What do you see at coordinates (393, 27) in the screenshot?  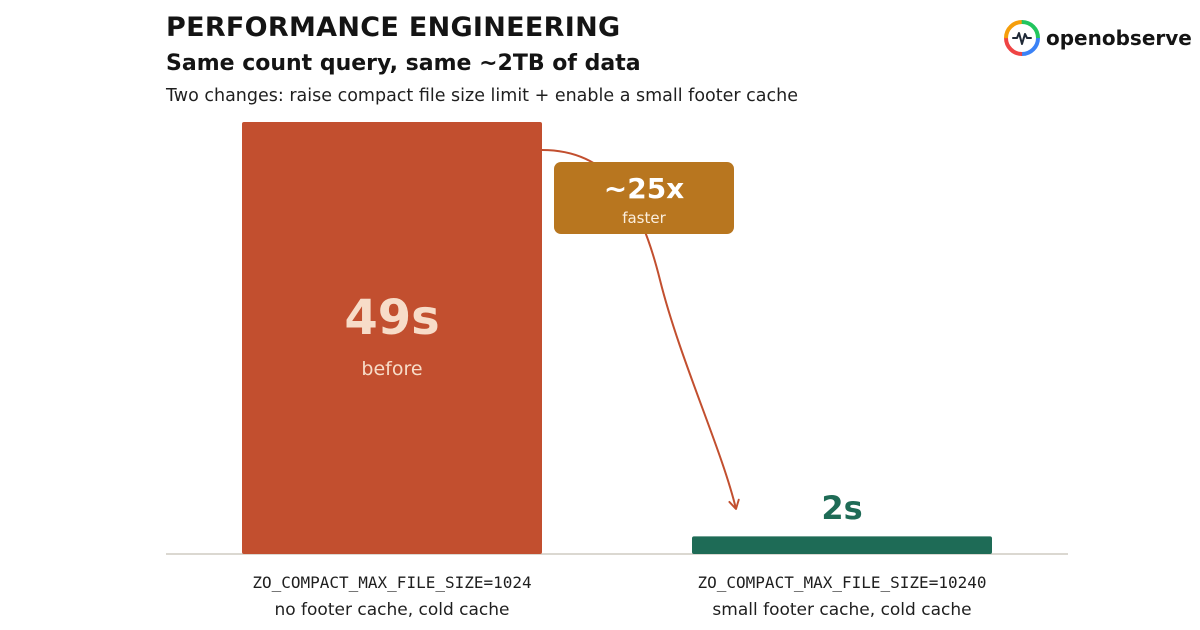 I see `page-title: PERFORMANCE ENGINEERING` at bounding box center [393, 27].